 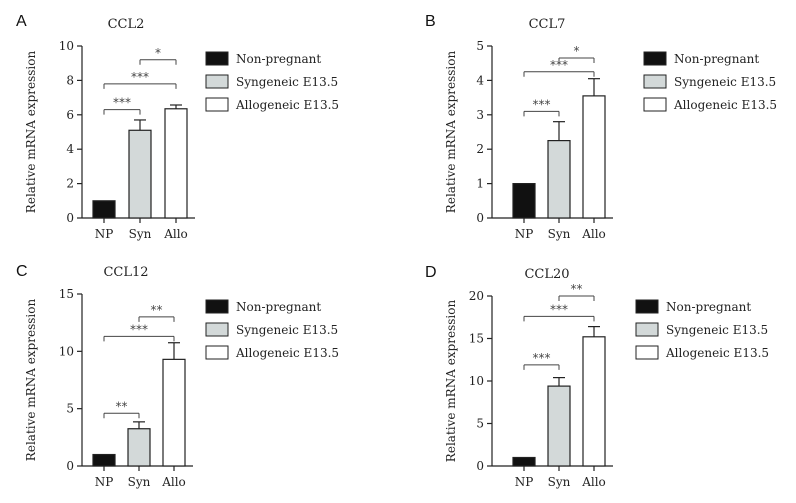 What do you see at coordinates (430, 21) in the screenshot?
I see `panel-letter: B` at bounding box center [430, 21].